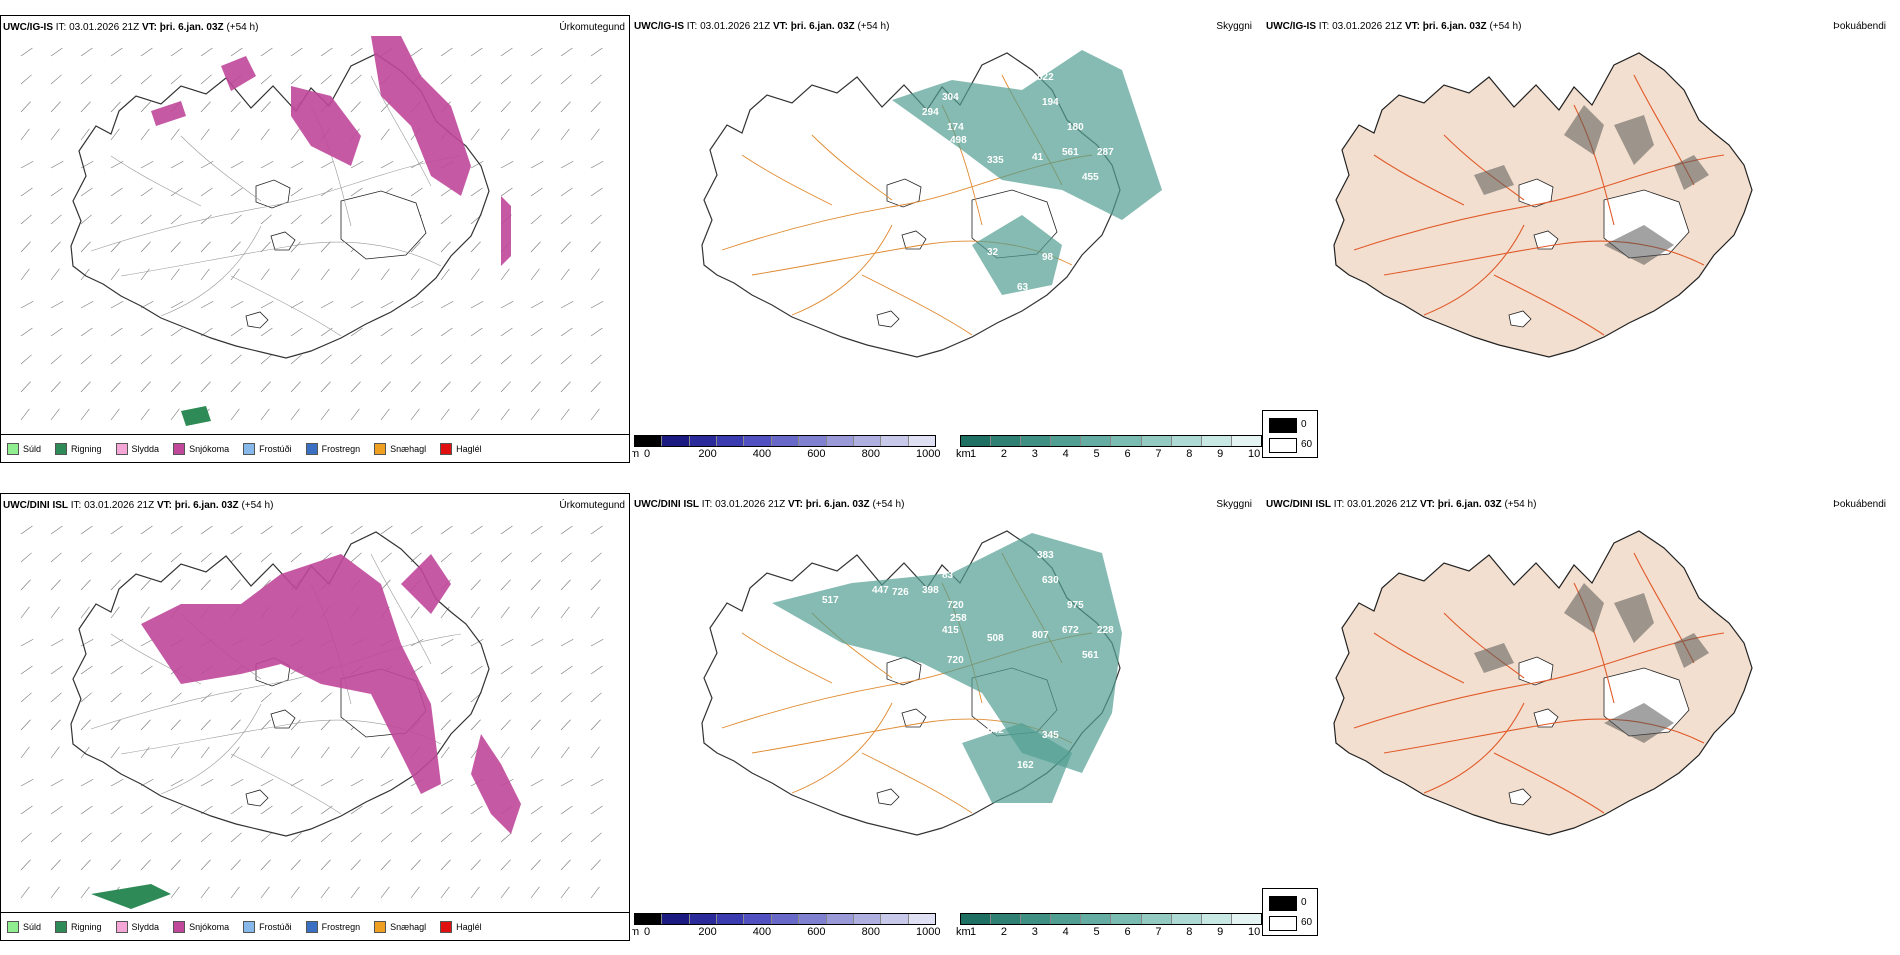  I want to click on precip-map, so click(312, 231).